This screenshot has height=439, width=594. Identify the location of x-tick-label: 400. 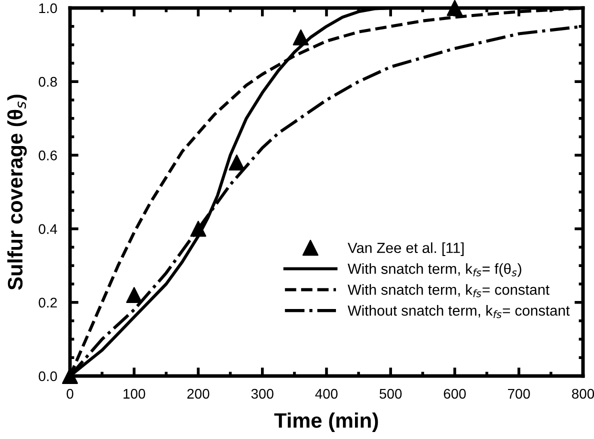
(326, 393).